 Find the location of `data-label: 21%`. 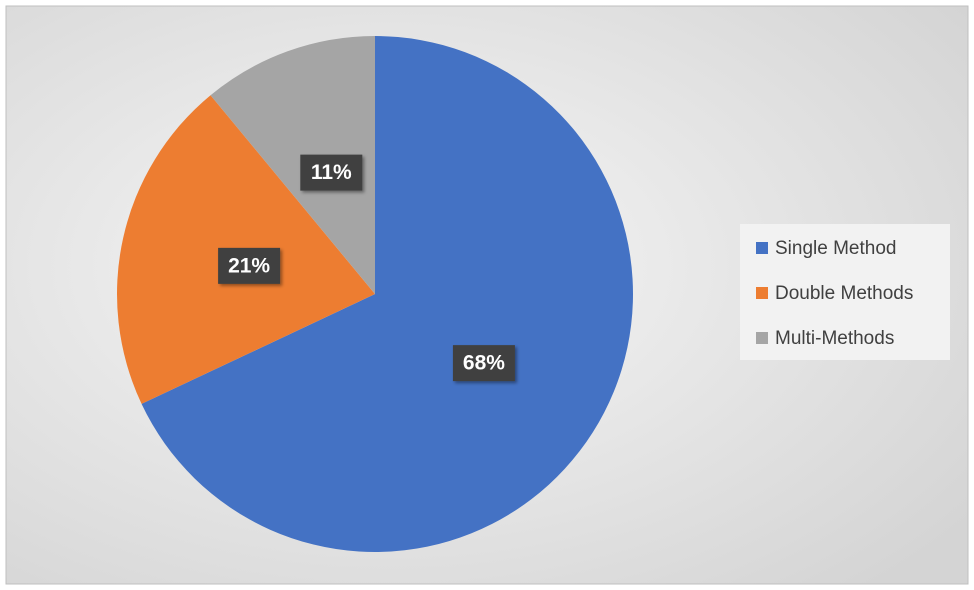

data-label: 21% is located at coordinates (249, 265).